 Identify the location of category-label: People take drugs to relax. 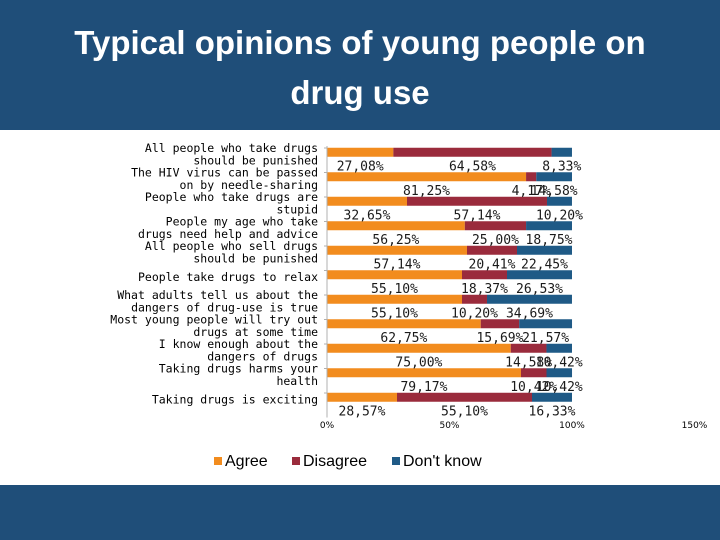
(228, 277).